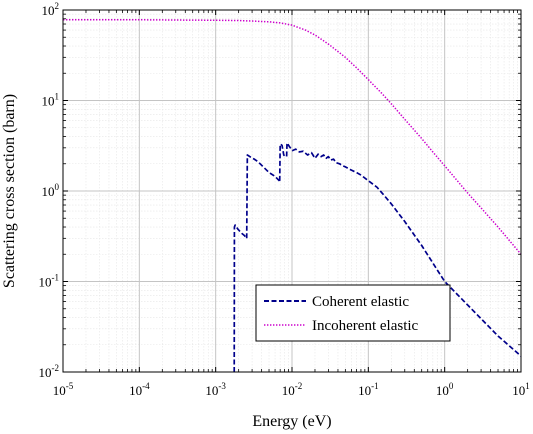 The image size is (533, 434). I want to click on x-tick-label: 10⁻¹, so click(368, 389).